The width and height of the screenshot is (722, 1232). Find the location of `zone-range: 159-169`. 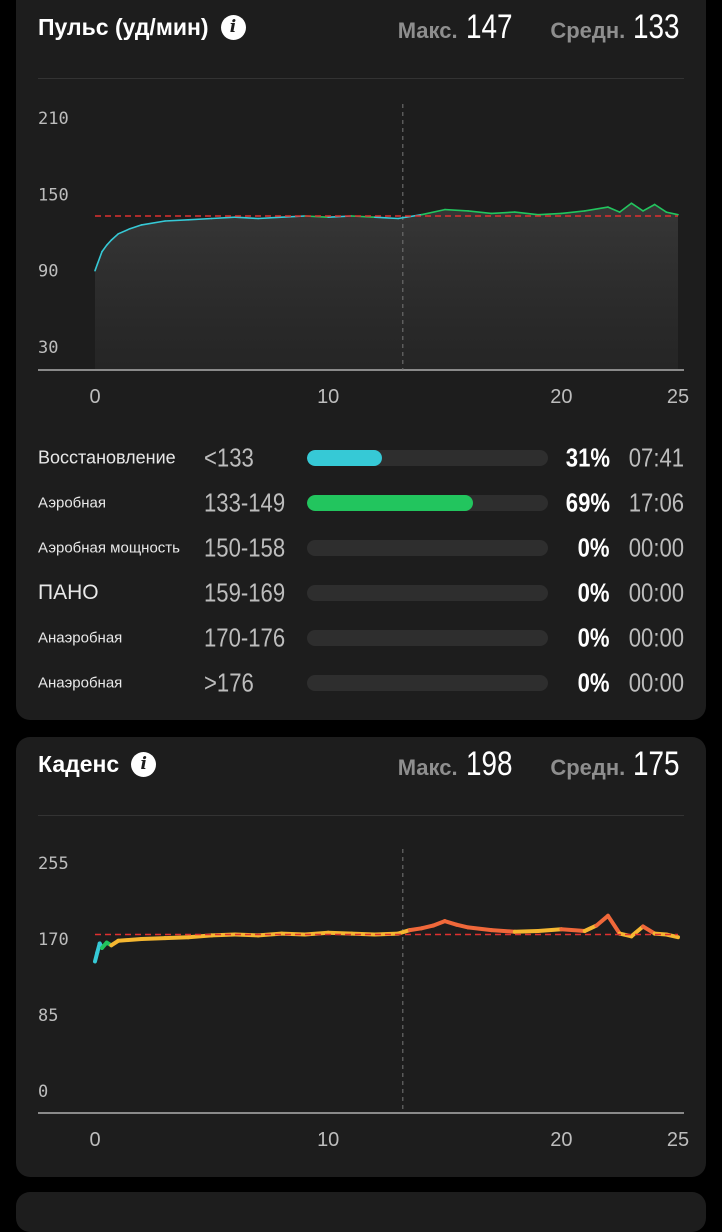

zone-range: 159-169 is located at coordinates (245, 592).